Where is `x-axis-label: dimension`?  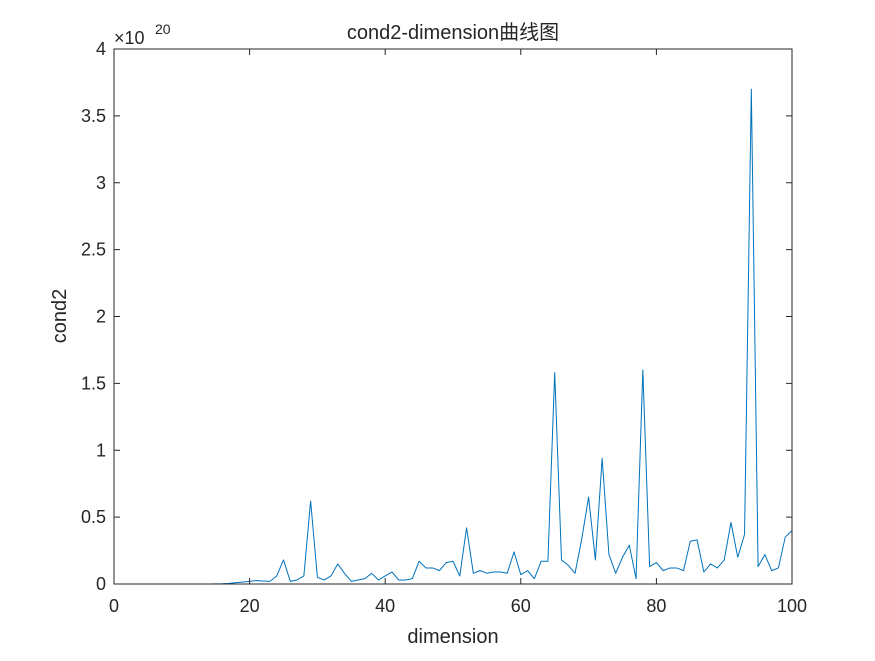 x-axis-label: dimension is located at coordinates (452, 637).